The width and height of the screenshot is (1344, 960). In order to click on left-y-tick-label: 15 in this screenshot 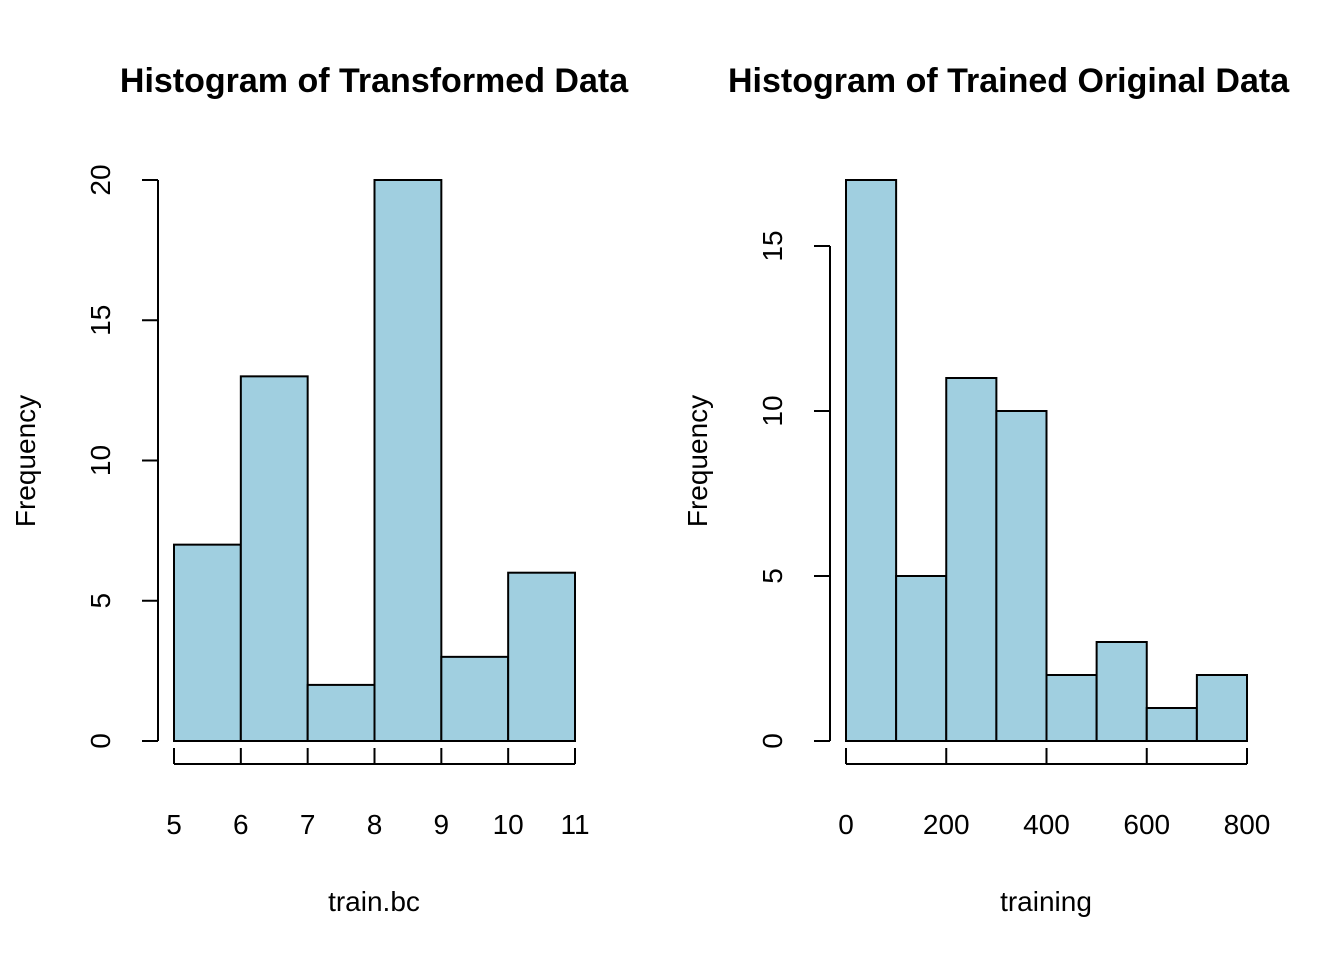, I will do `click(100, 320)`.